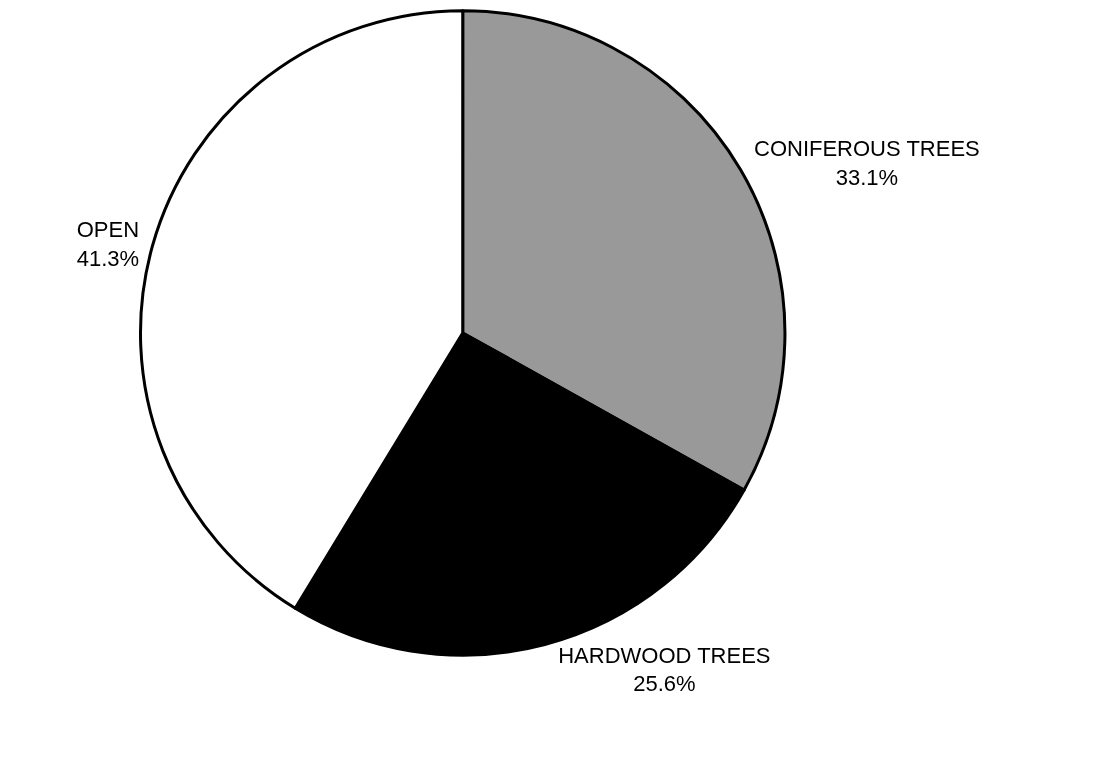 The image size is (1115, 761). Describe the element at coordinates (664, 684) in the screenshot. I see `data-label: 25.6%` at that location.